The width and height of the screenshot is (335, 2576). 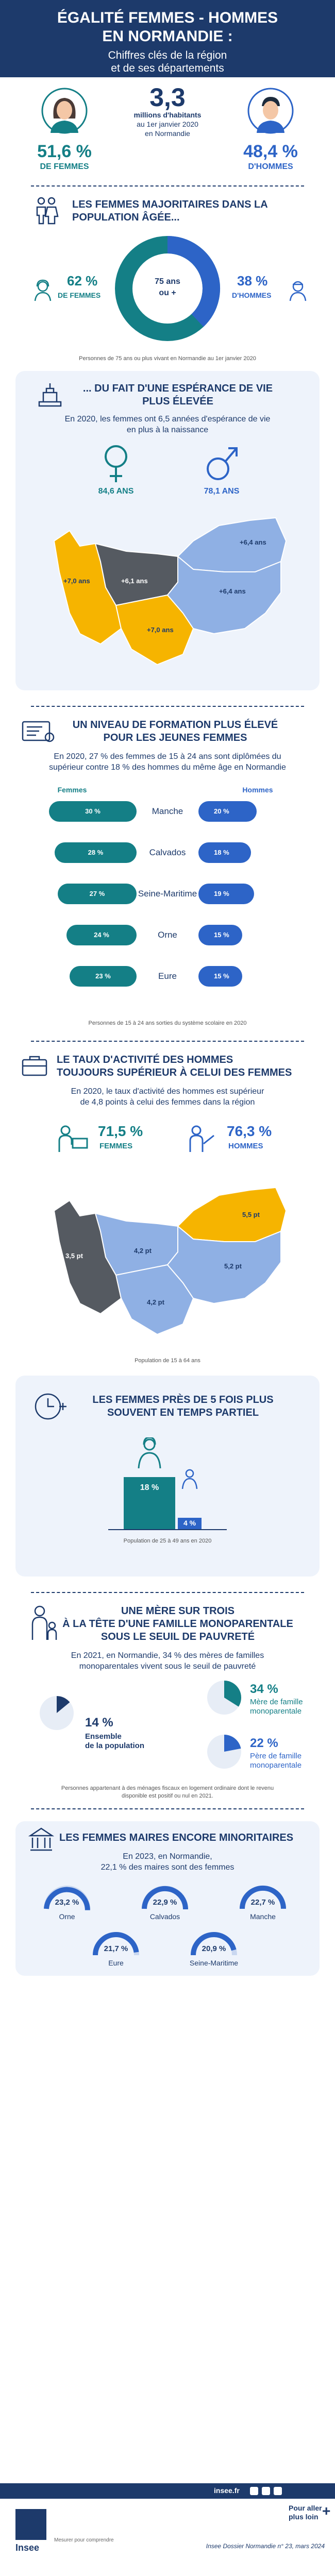 What do you see at coordinates (97, 894) in the screenshot?
I see `education-women-value: 27 %` at bounding box center [97, 894].